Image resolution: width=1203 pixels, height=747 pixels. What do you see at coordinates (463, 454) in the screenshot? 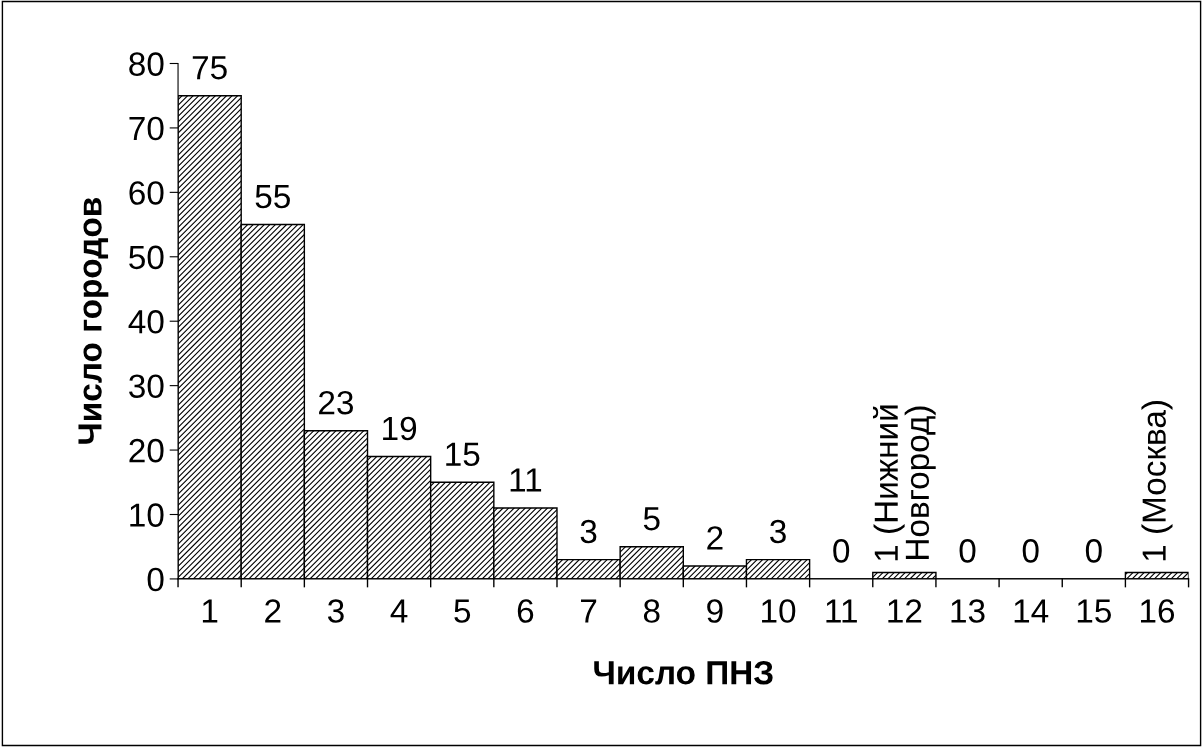
I see `data-label: 15` at bounding box center [463, 454].